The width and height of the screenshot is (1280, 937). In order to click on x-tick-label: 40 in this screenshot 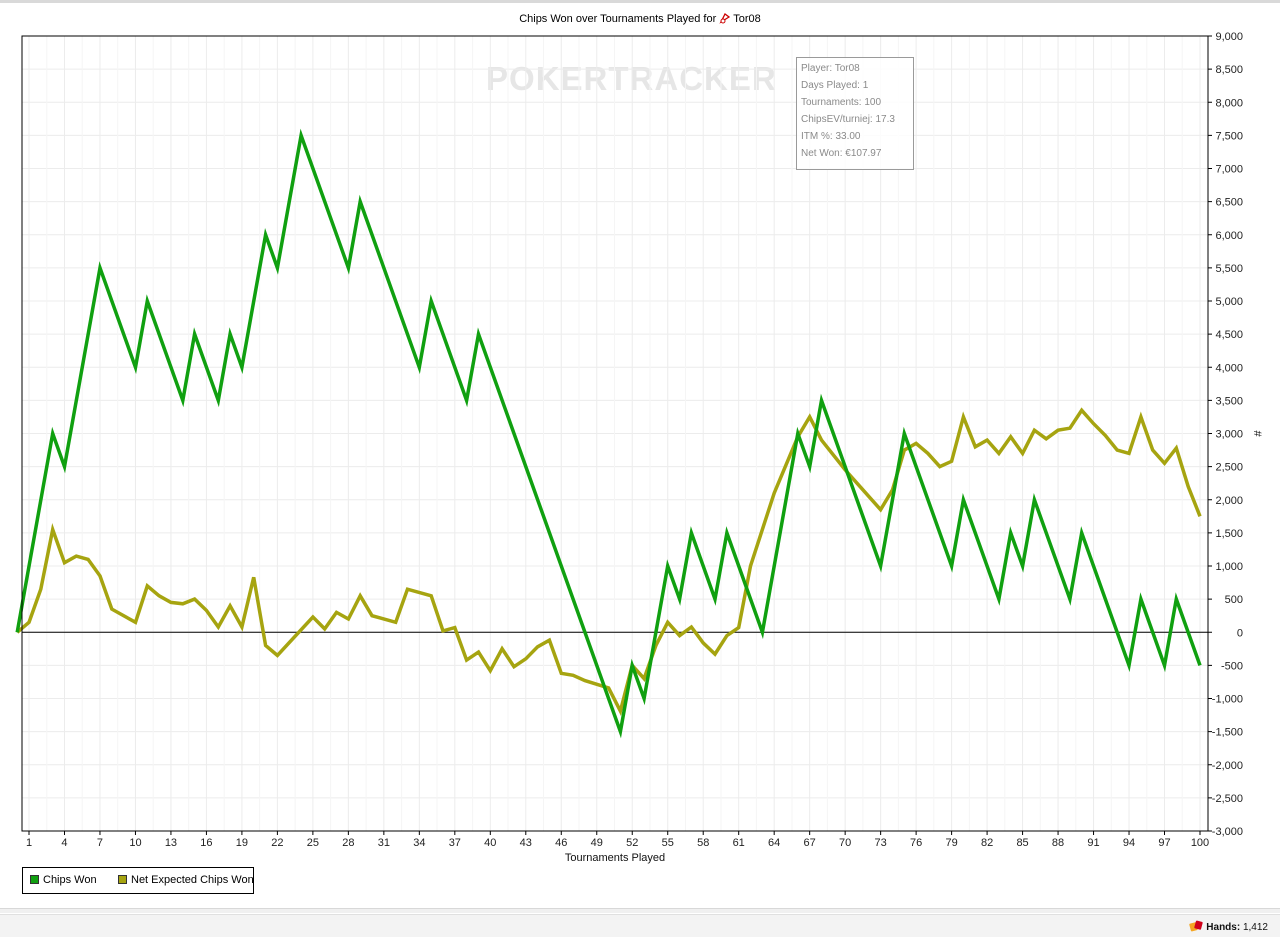, I will do `click(490, 843)`.